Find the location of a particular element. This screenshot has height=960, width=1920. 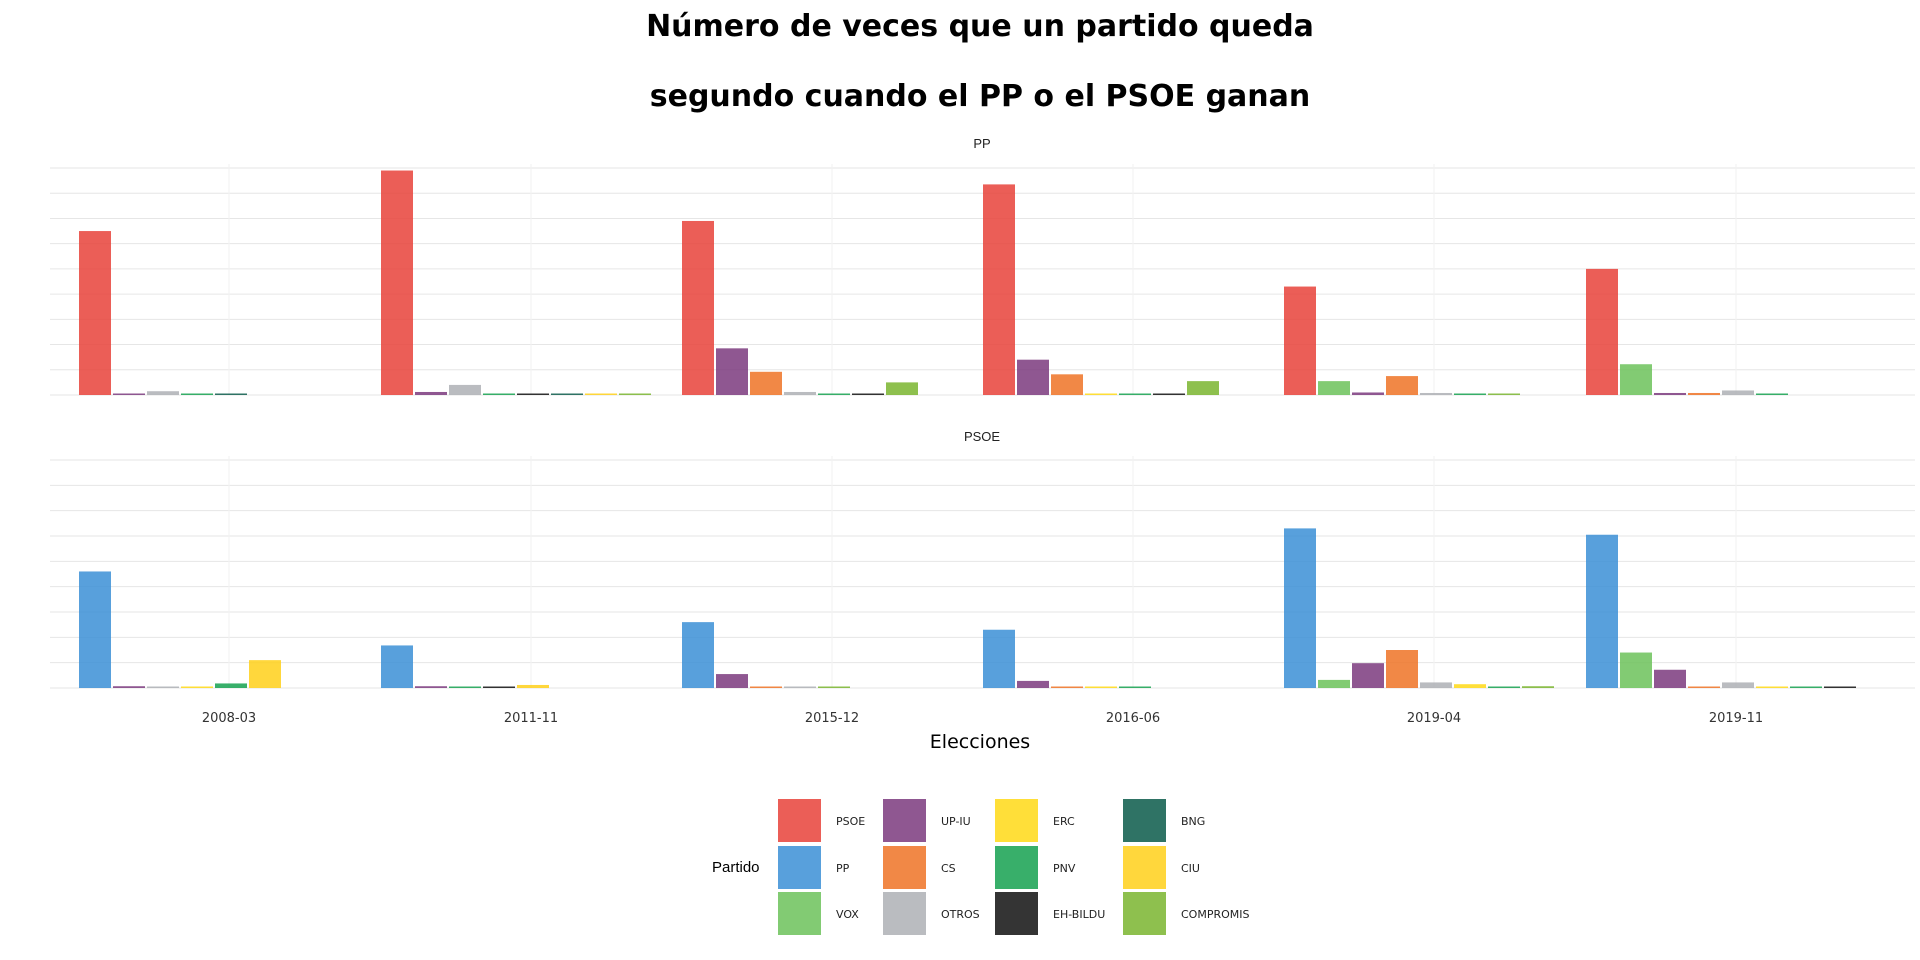

x-tick-label-2008-03: 2008-03 is located at coordinates (229, 718).